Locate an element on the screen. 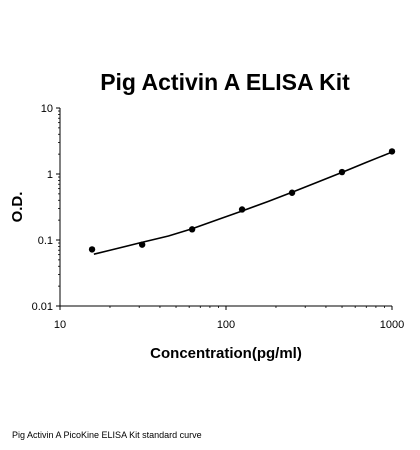 Image resolution: width=420 pixels, height=450 pixels. y-tick-label: 1 is located at coordinates (50, 175).